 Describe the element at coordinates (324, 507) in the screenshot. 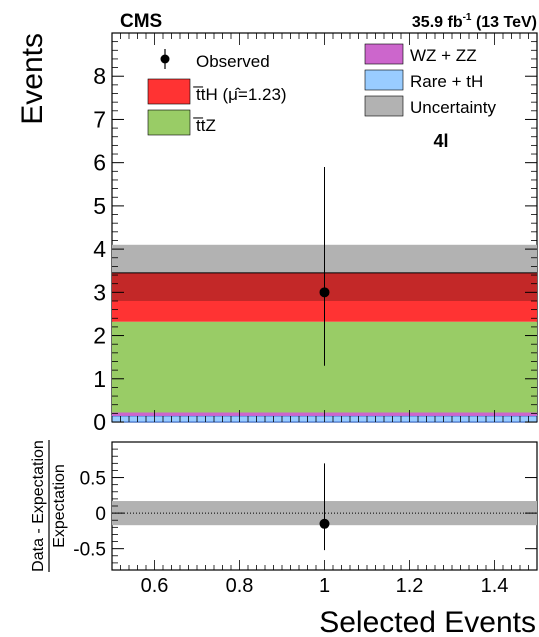

I see `ratio-plot-layers` at that location.